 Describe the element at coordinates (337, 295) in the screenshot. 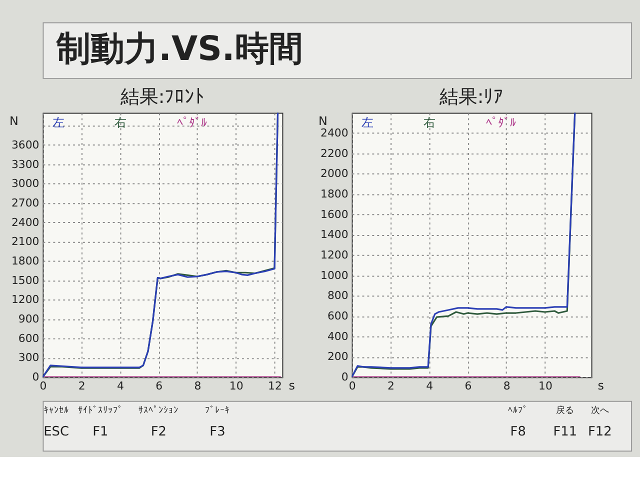

I see `y-tick-label: 800` at that location.